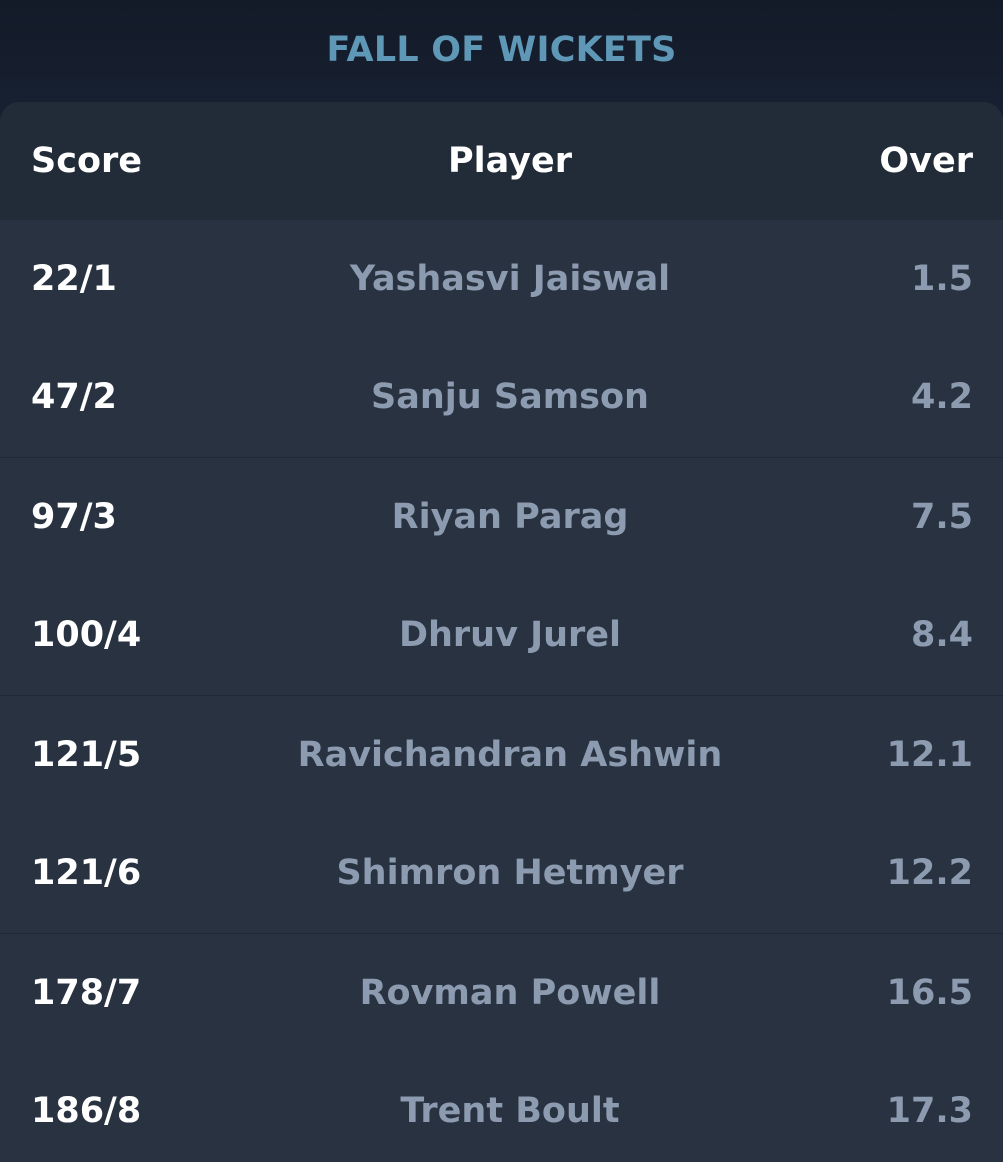 This screenshot has height=1162, width=1003. I want to click on table-row: 121/5 Ravichandran Ashwin 12.1, so click(501, 755).